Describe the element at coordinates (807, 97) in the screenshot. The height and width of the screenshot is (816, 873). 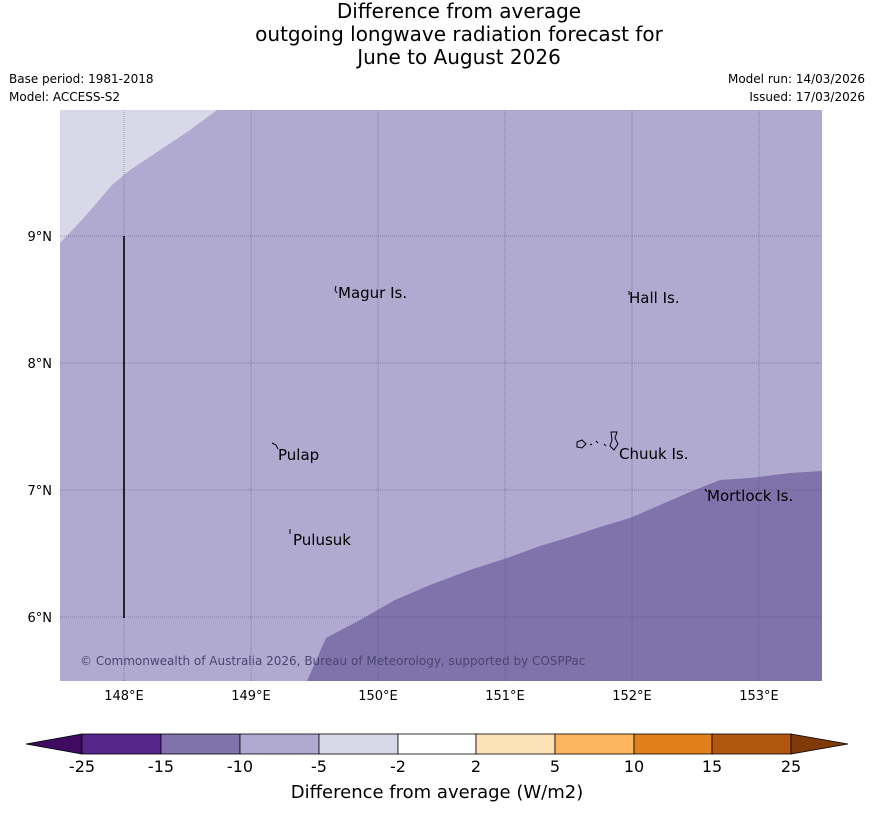
I see `issued-date: Issued: 17/03/2026` at that location.